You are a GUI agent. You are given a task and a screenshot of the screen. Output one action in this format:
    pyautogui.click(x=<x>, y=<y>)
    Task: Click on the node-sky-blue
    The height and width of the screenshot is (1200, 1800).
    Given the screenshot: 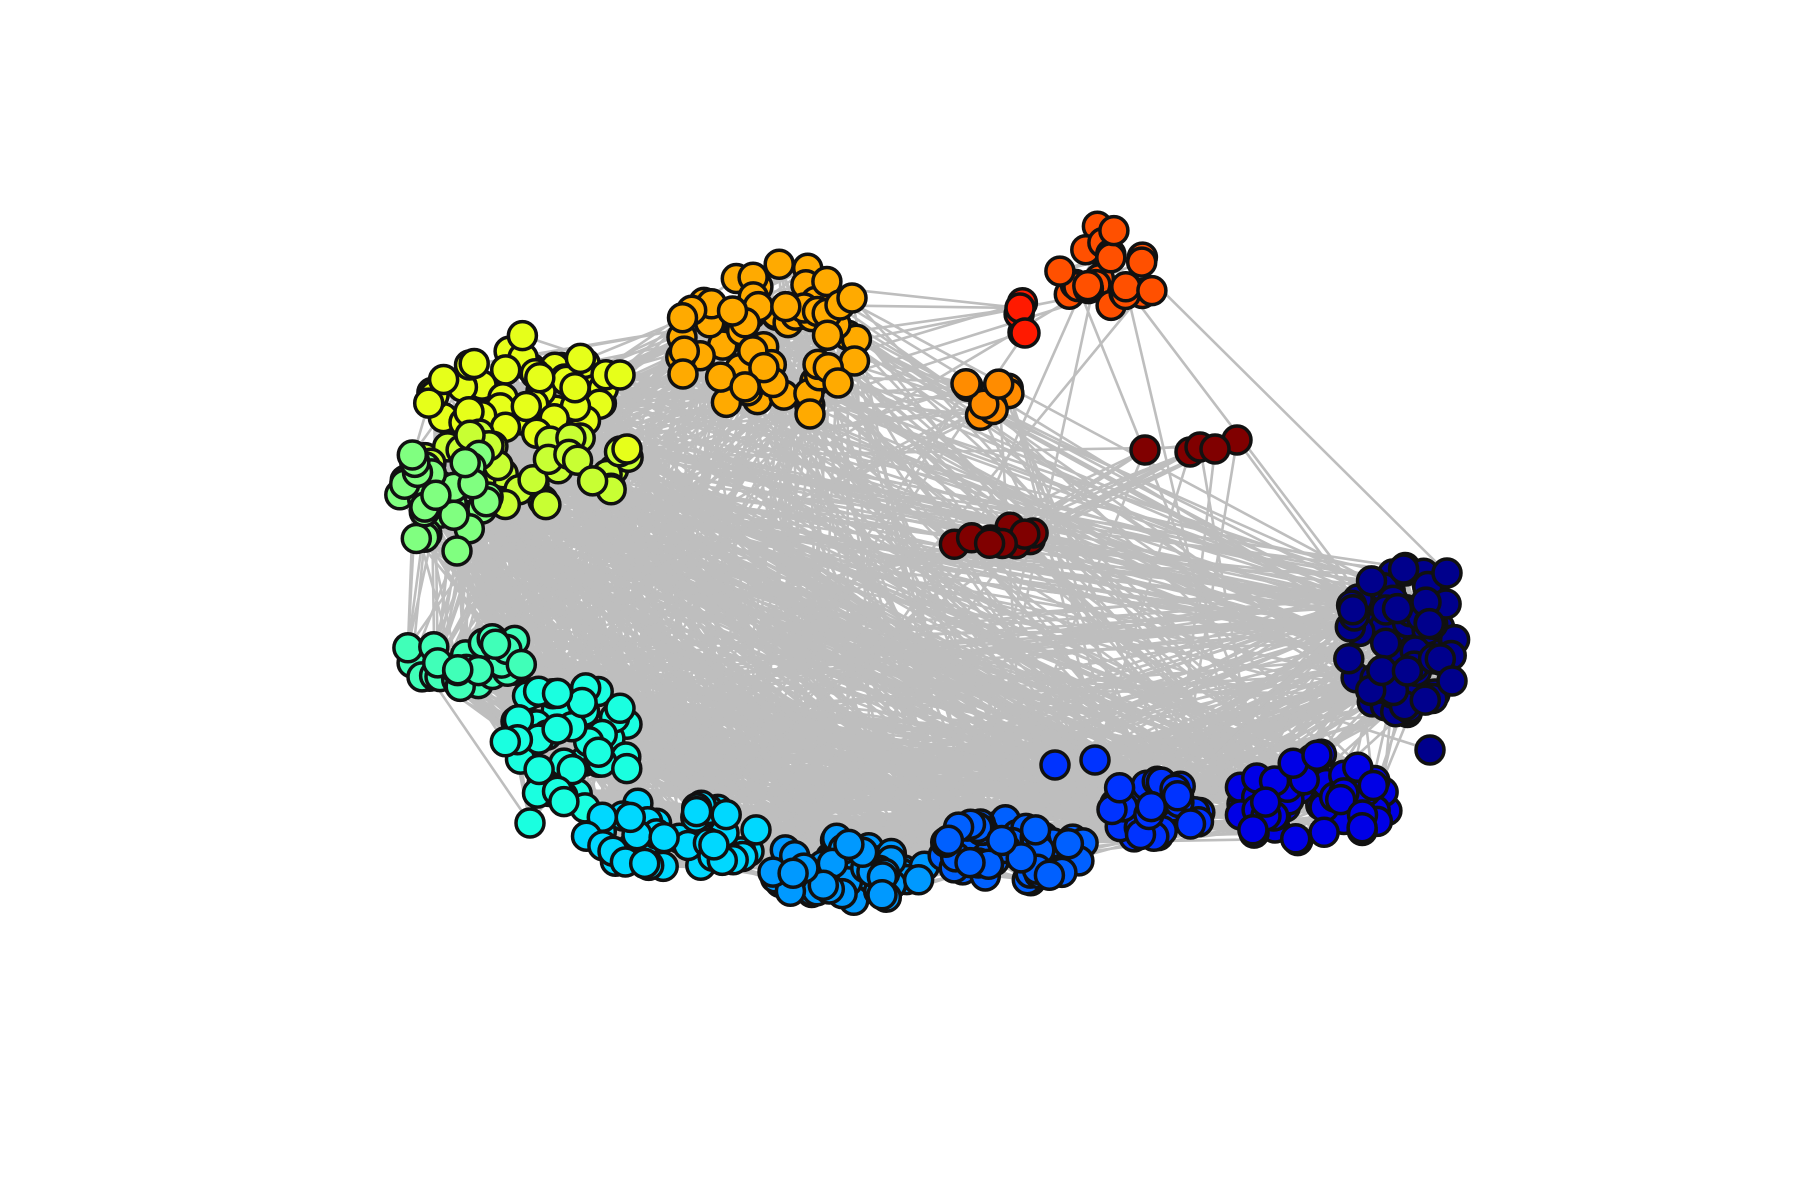 What is the action you would take?
    pyautogui.click(x=849, y=844)
    